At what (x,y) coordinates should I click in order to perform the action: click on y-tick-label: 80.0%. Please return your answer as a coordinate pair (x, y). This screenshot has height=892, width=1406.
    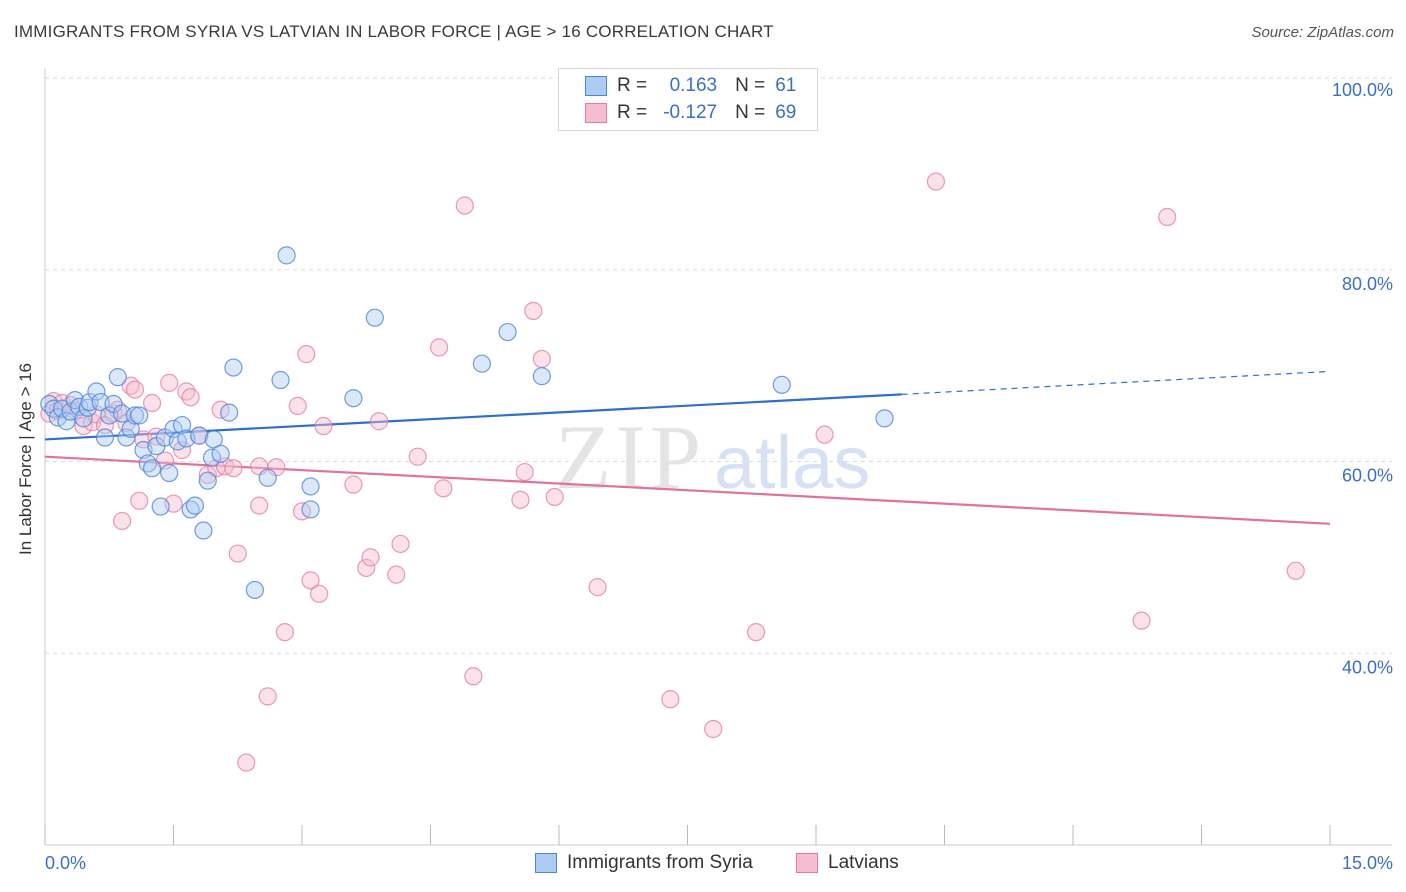
    Looking at the image, I should click on (1367, 284).